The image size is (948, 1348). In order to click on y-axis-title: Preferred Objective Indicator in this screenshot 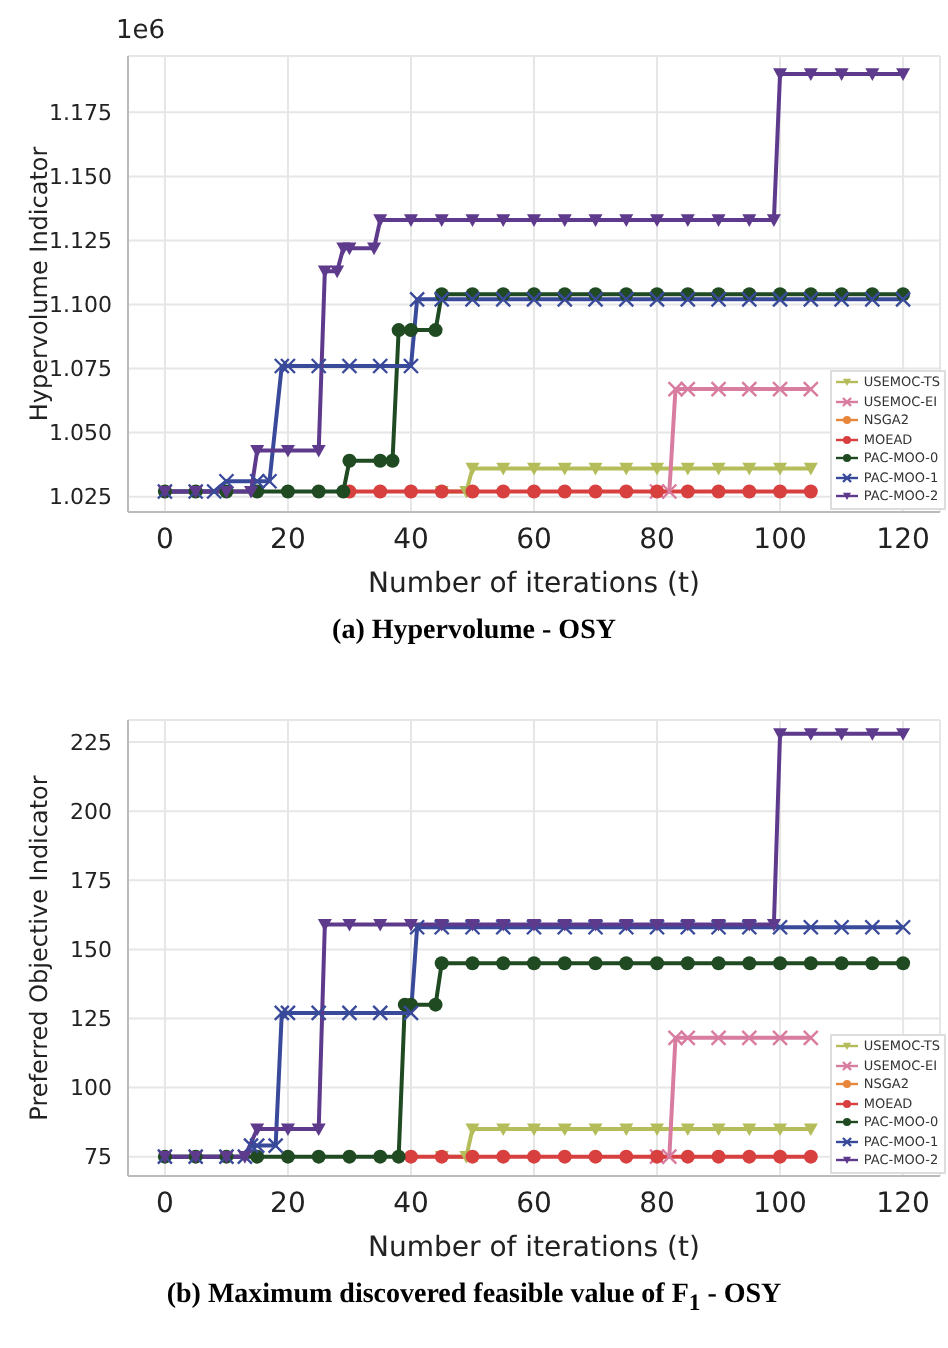, I will do `click(38, 948)`.